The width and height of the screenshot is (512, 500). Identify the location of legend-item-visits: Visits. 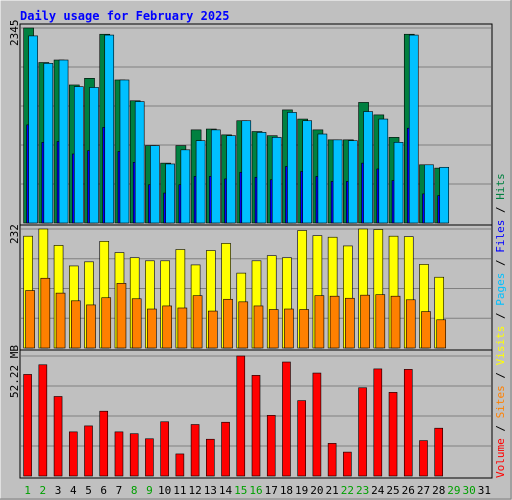
(500, 346).